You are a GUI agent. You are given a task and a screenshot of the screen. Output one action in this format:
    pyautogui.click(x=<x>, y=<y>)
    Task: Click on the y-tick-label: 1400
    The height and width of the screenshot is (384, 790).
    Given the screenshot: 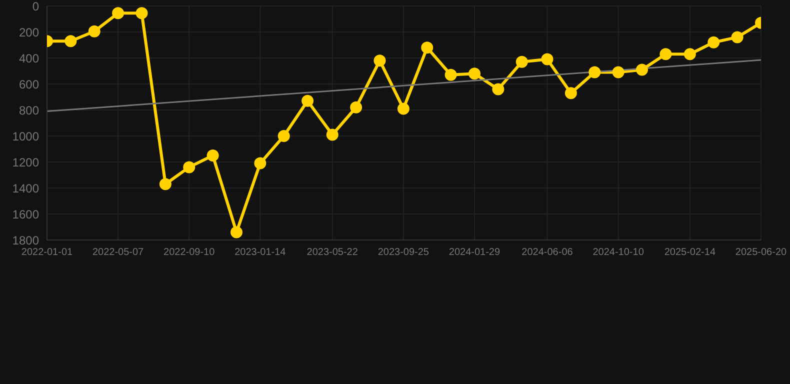 What is the action you would take?
    pyautogui.click(x=26, y=188)
    